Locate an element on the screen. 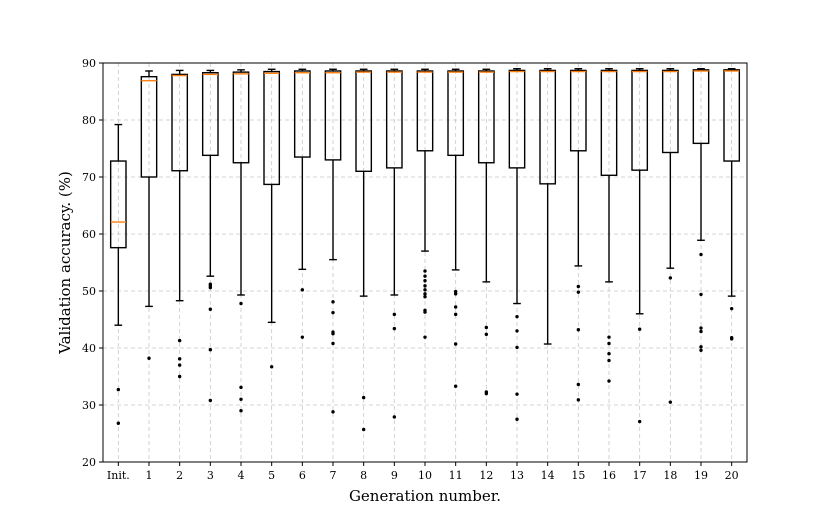 The height and width of the screenshot is (519, 830). x-tick-label: 17 is located at coordinates (640, 475).